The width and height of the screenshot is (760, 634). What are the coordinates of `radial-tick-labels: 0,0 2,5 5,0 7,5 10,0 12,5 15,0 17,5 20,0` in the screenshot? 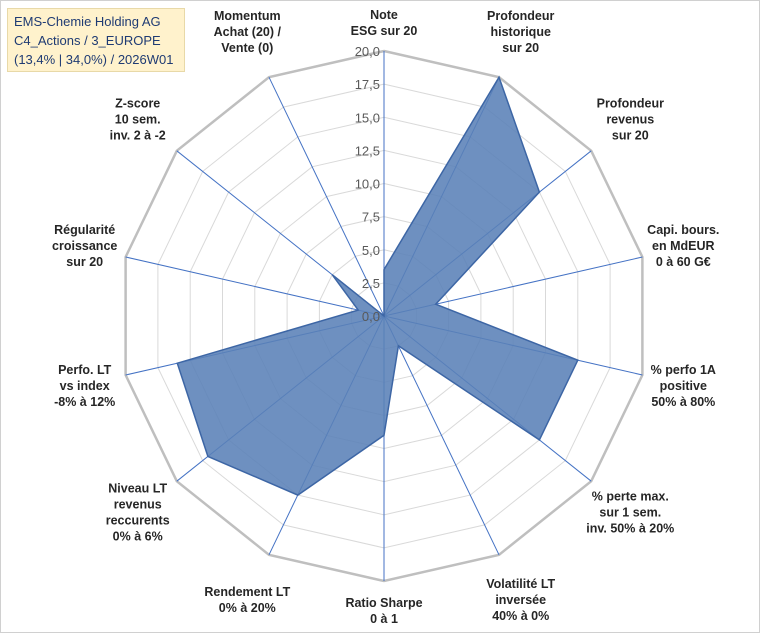 It's located at (367, 184).